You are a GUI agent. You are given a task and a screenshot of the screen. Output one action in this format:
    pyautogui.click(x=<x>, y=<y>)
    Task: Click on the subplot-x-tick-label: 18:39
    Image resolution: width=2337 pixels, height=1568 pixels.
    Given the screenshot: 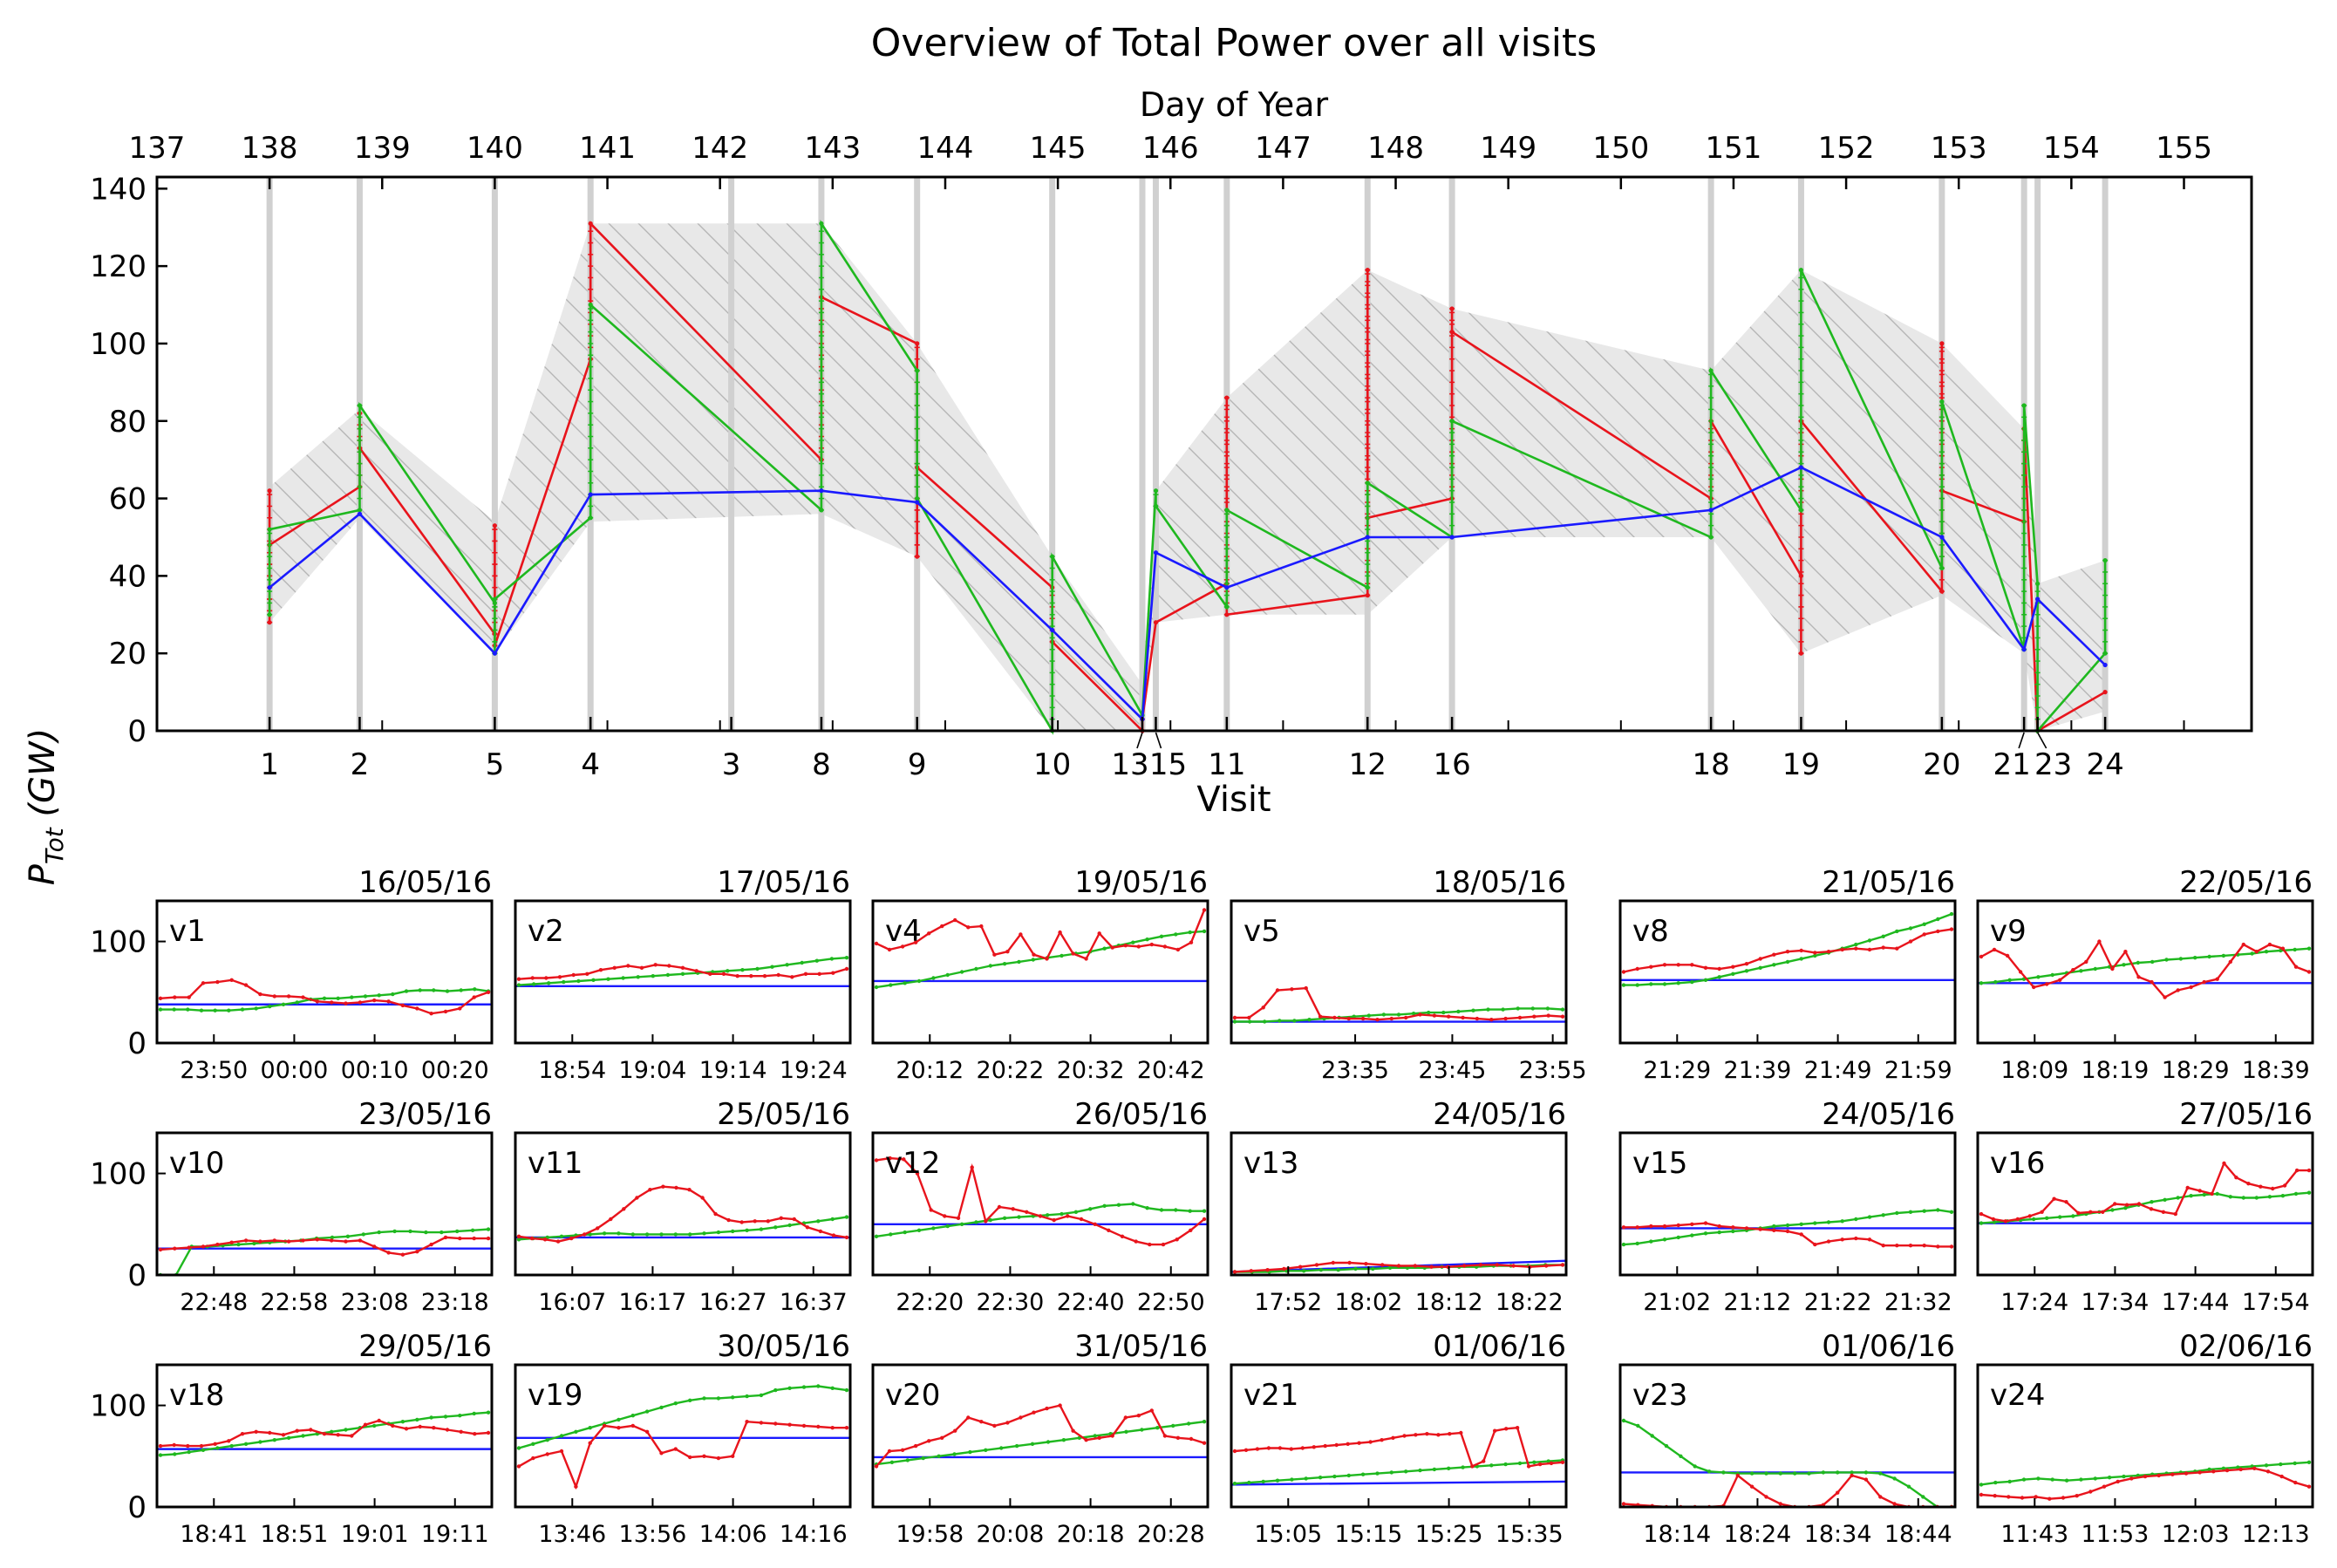 What is the action you would take?
    pyautogui.click(x=2276, y=1070)
    